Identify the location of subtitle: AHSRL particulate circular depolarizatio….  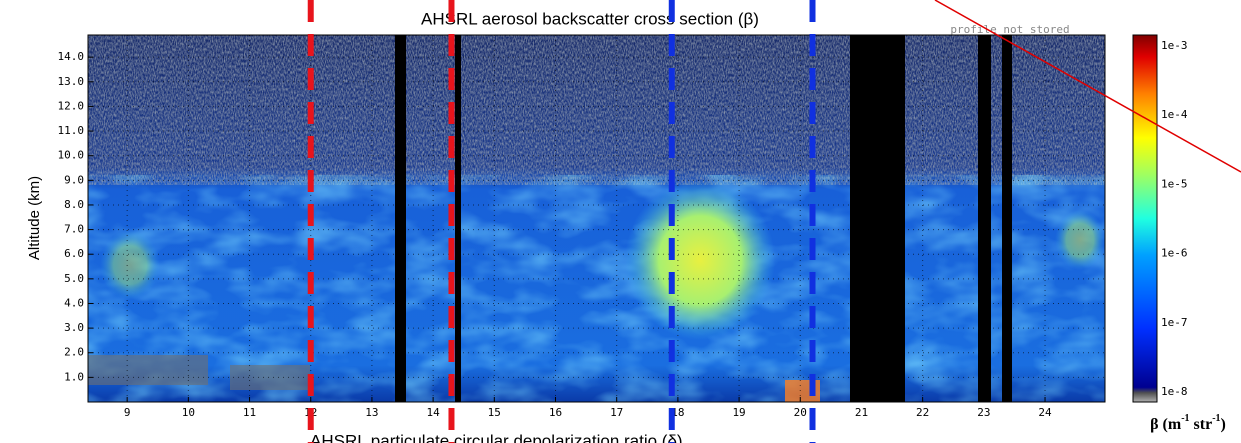
(496, 437).